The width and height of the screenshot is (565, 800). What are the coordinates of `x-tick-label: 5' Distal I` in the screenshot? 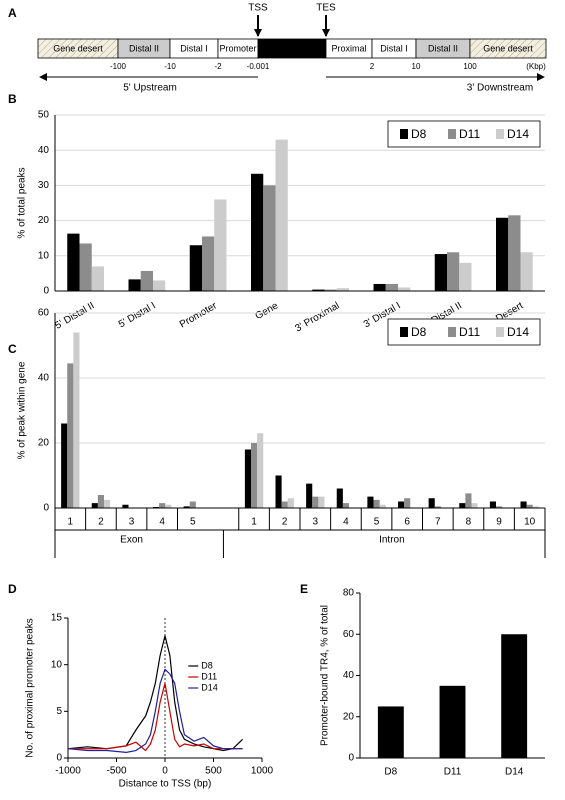 It's located at (137, 315).